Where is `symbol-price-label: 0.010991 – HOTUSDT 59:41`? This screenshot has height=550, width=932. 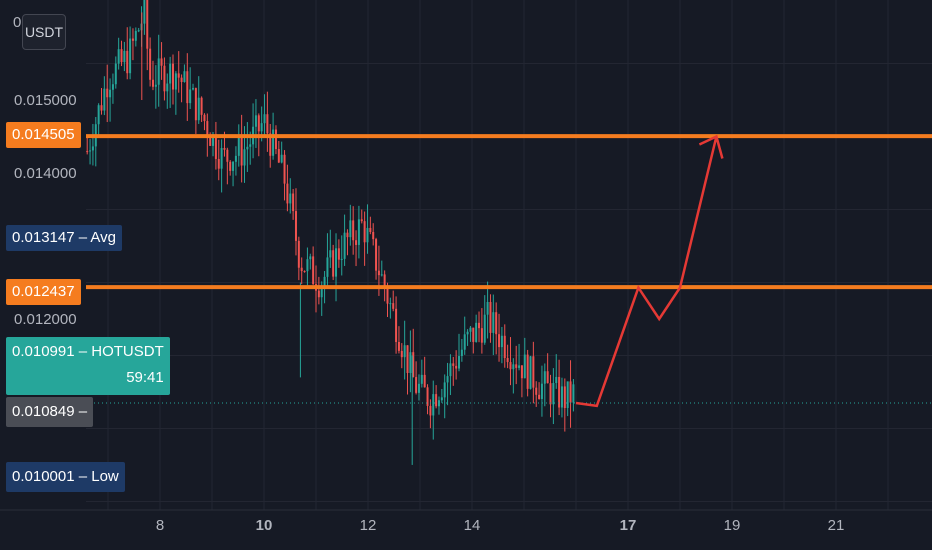
symbol-price-label: 0.010991 – HOTUSDT 59:41 is located at coordinates (88, 366).